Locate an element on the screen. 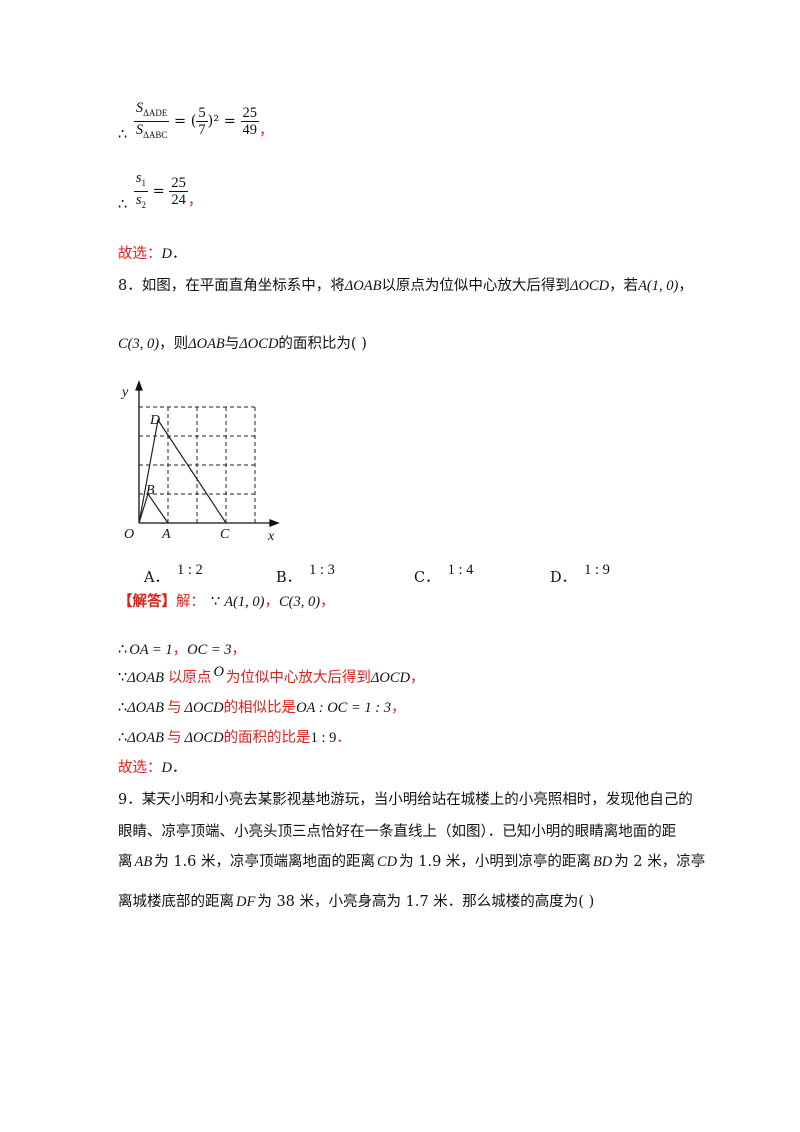 This screenshot has width=800, height=1132. q9-line-4: 离城楼底部的距离 DF 为 38 米，小亮身高为 1.7 米．那么城楼的高度为( ) is located at coordinates (356, 902).